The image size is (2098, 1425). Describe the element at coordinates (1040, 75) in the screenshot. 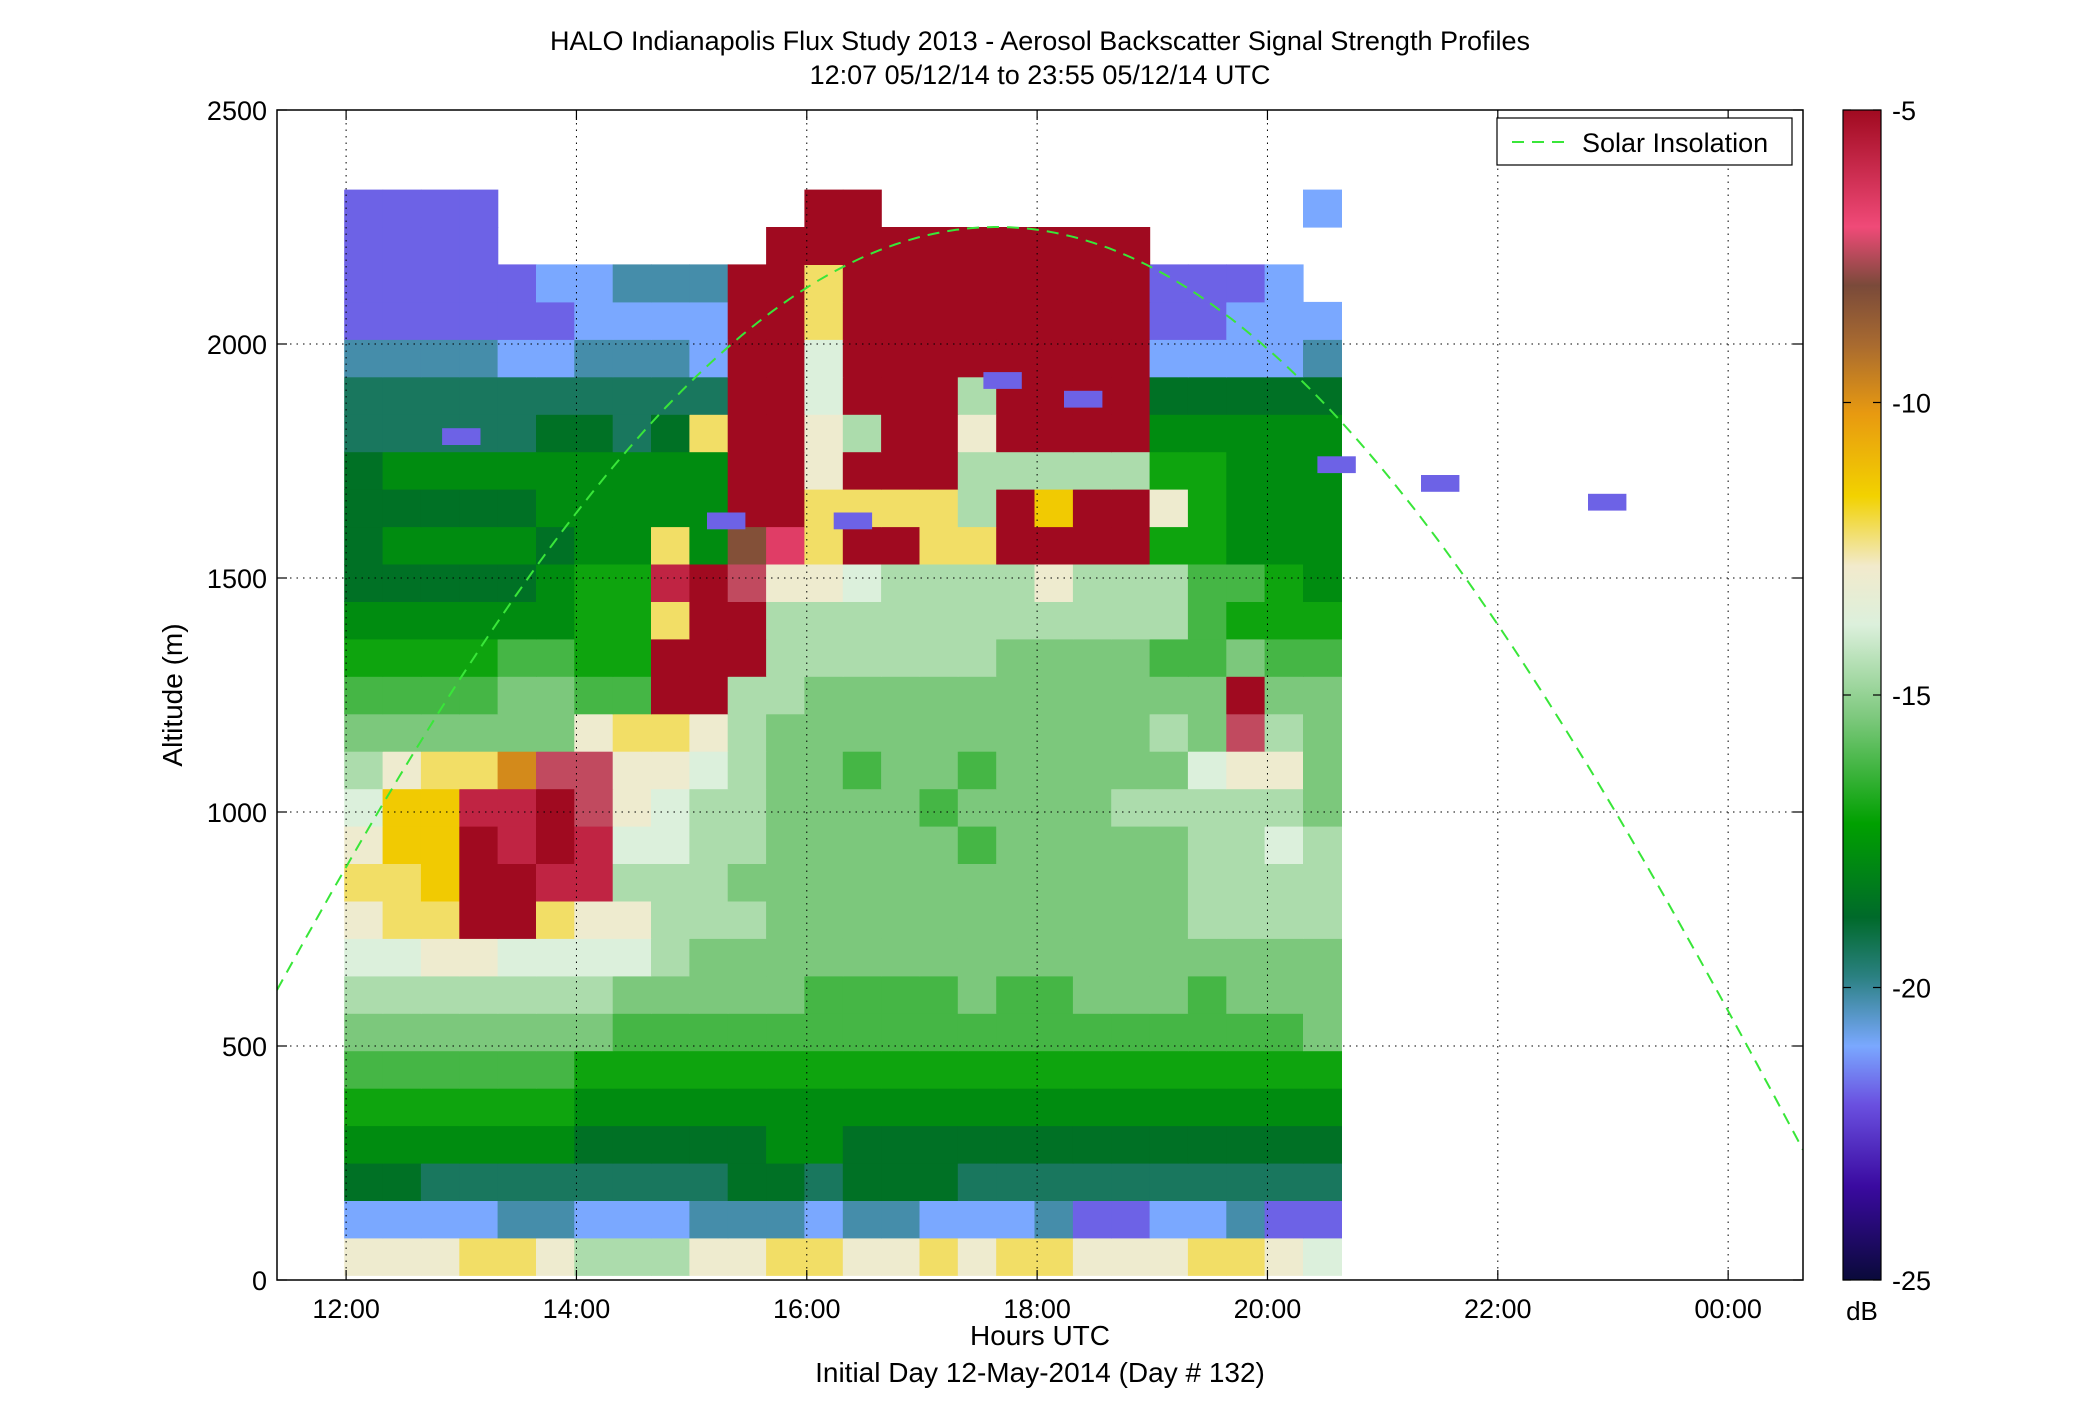

I see `chart-subtitle: 12:07 05/12/14 to 23:55 05/12/14 UTC` at that location.